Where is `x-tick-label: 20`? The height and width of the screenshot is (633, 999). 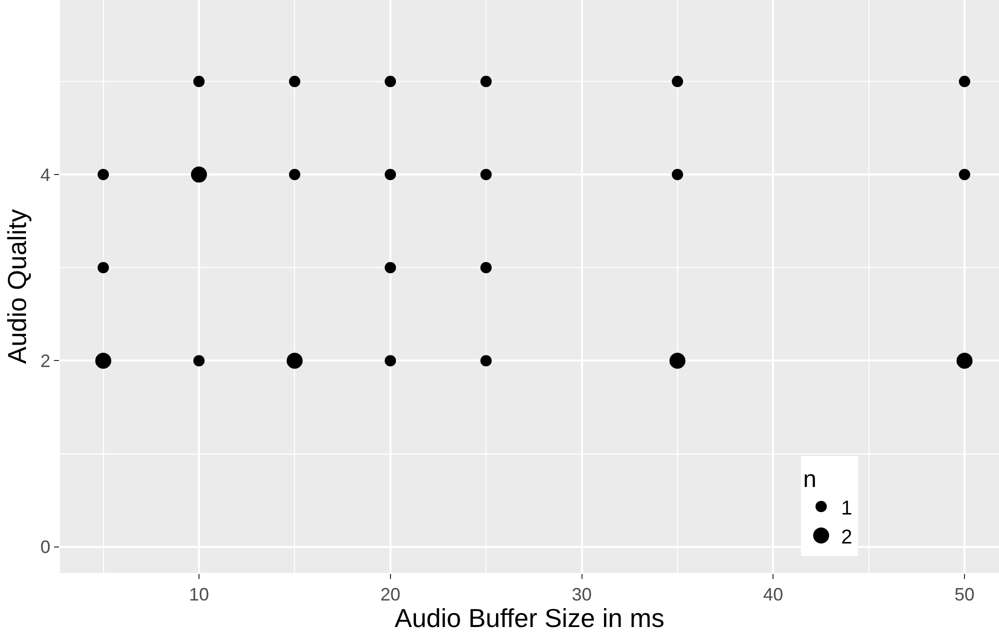 x-tick-label: 20 is located at coordinates (390, 594).